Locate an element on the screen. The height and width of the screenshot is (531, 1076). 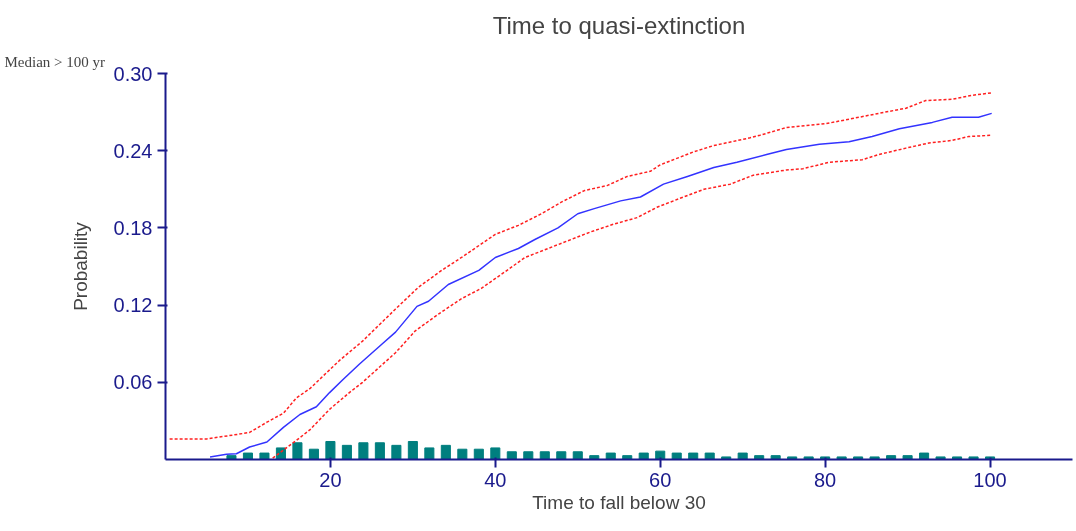
y-tick-label: 0.06 is located at coordinates (133, 382).